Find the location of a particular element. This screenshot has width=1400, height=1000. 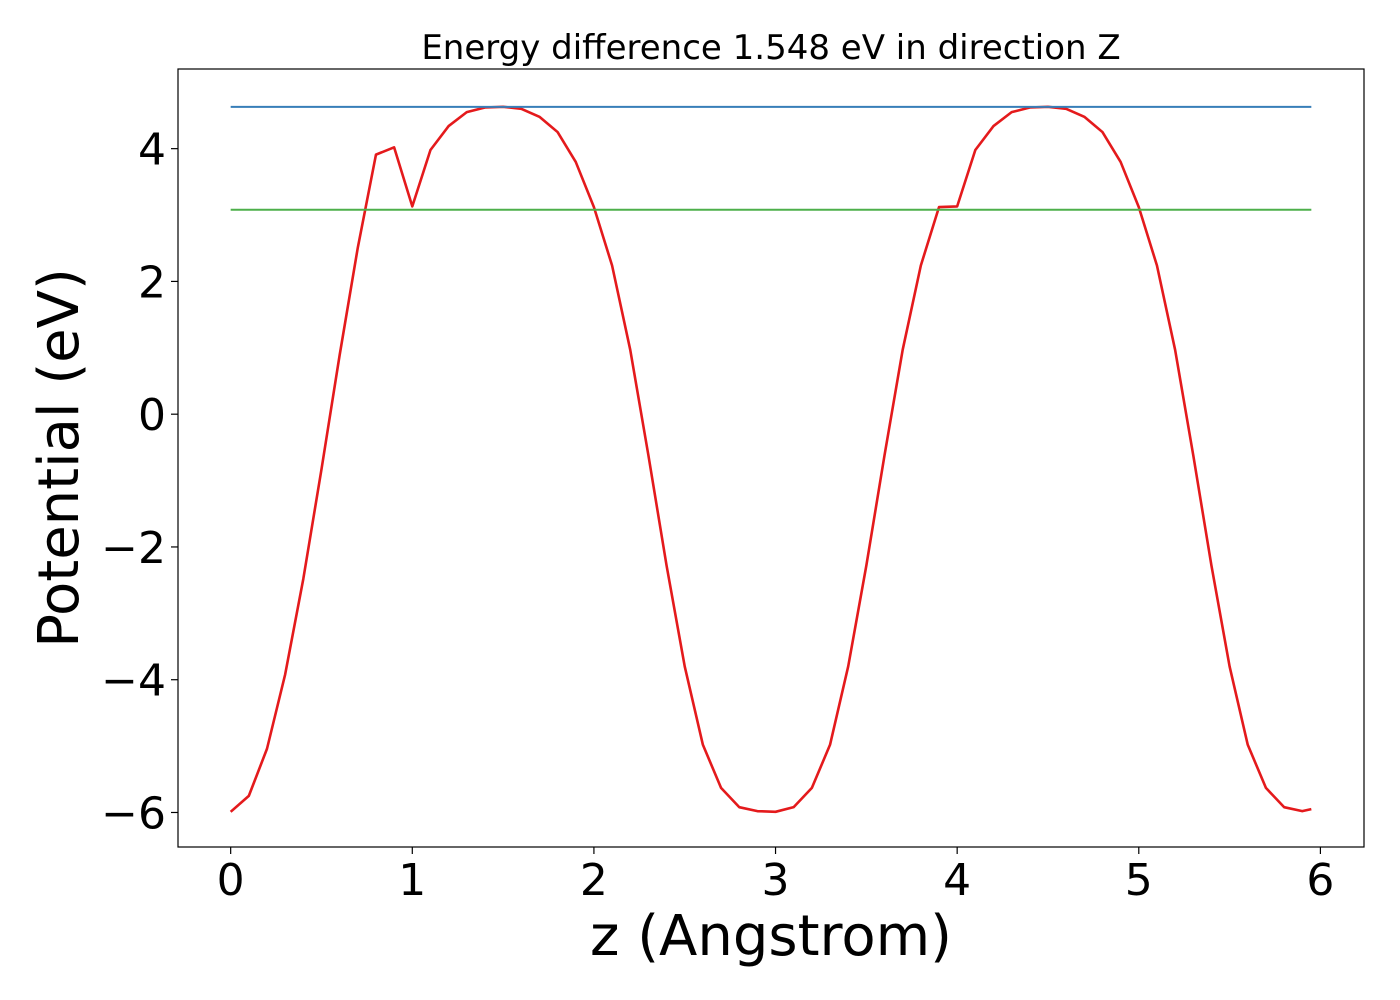

y-axis-label: Potential (eV) is located at coordinates (59, 458).